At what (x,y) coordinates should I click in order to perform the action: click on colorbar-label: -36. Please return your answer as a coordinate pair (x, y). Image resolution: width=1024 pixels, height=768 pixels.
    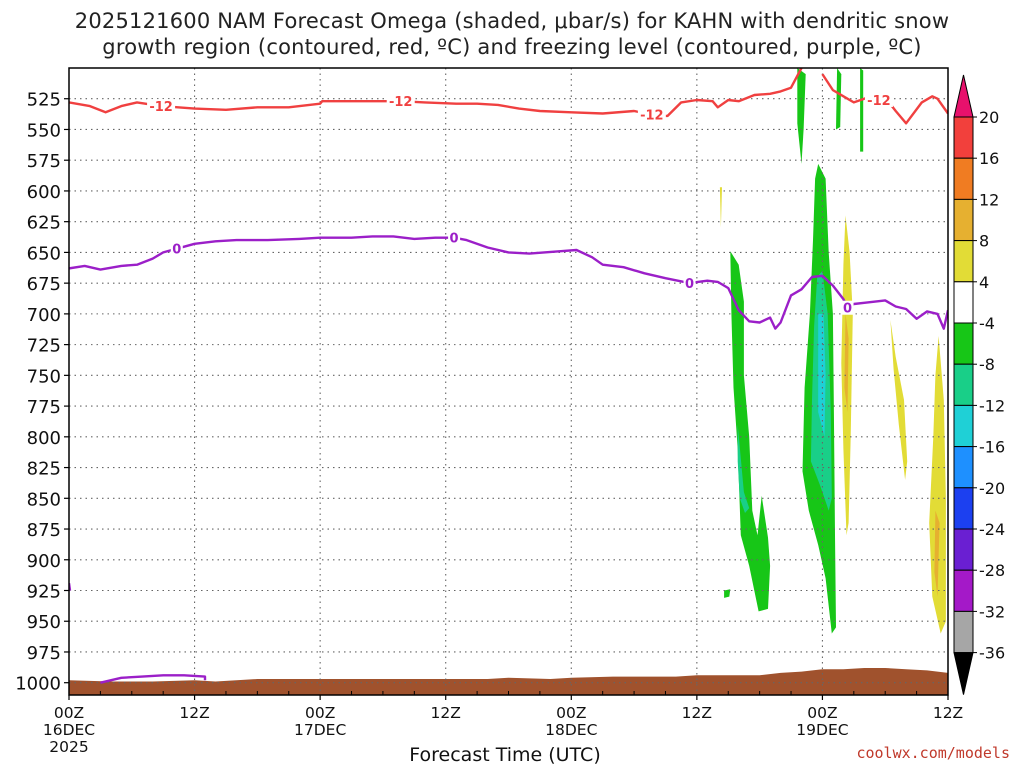
    Looking at the image, I should click on (992, 653).